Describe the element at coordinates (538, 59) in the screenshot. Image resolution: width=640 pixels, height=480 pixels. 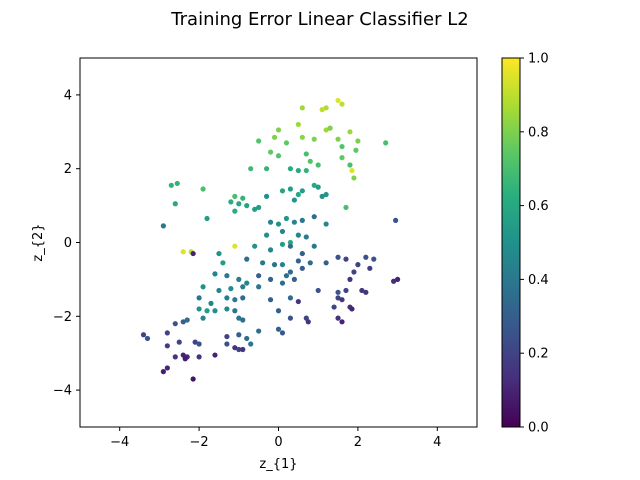
I see `colorbar-tick-label: 1.0` at that location.